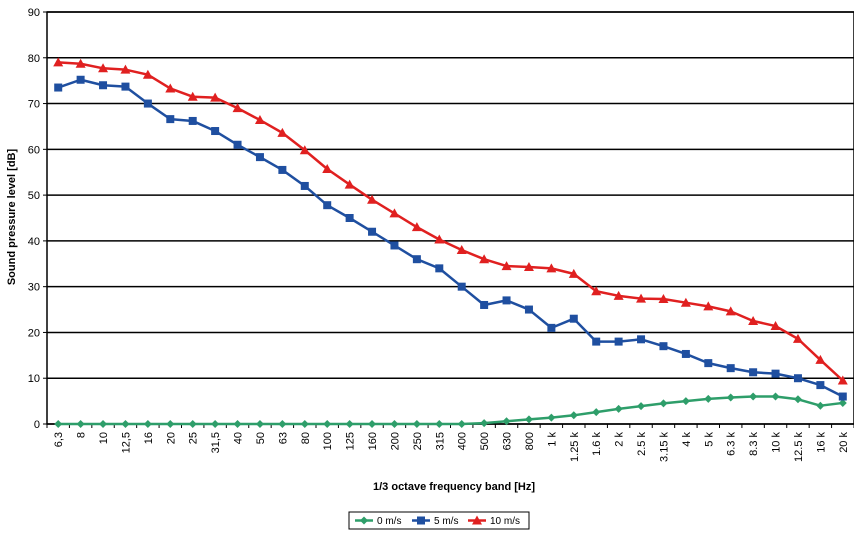 This screenshot has height=533, width=854. I want to click on x-tick-label: 800, so click(530, 441).